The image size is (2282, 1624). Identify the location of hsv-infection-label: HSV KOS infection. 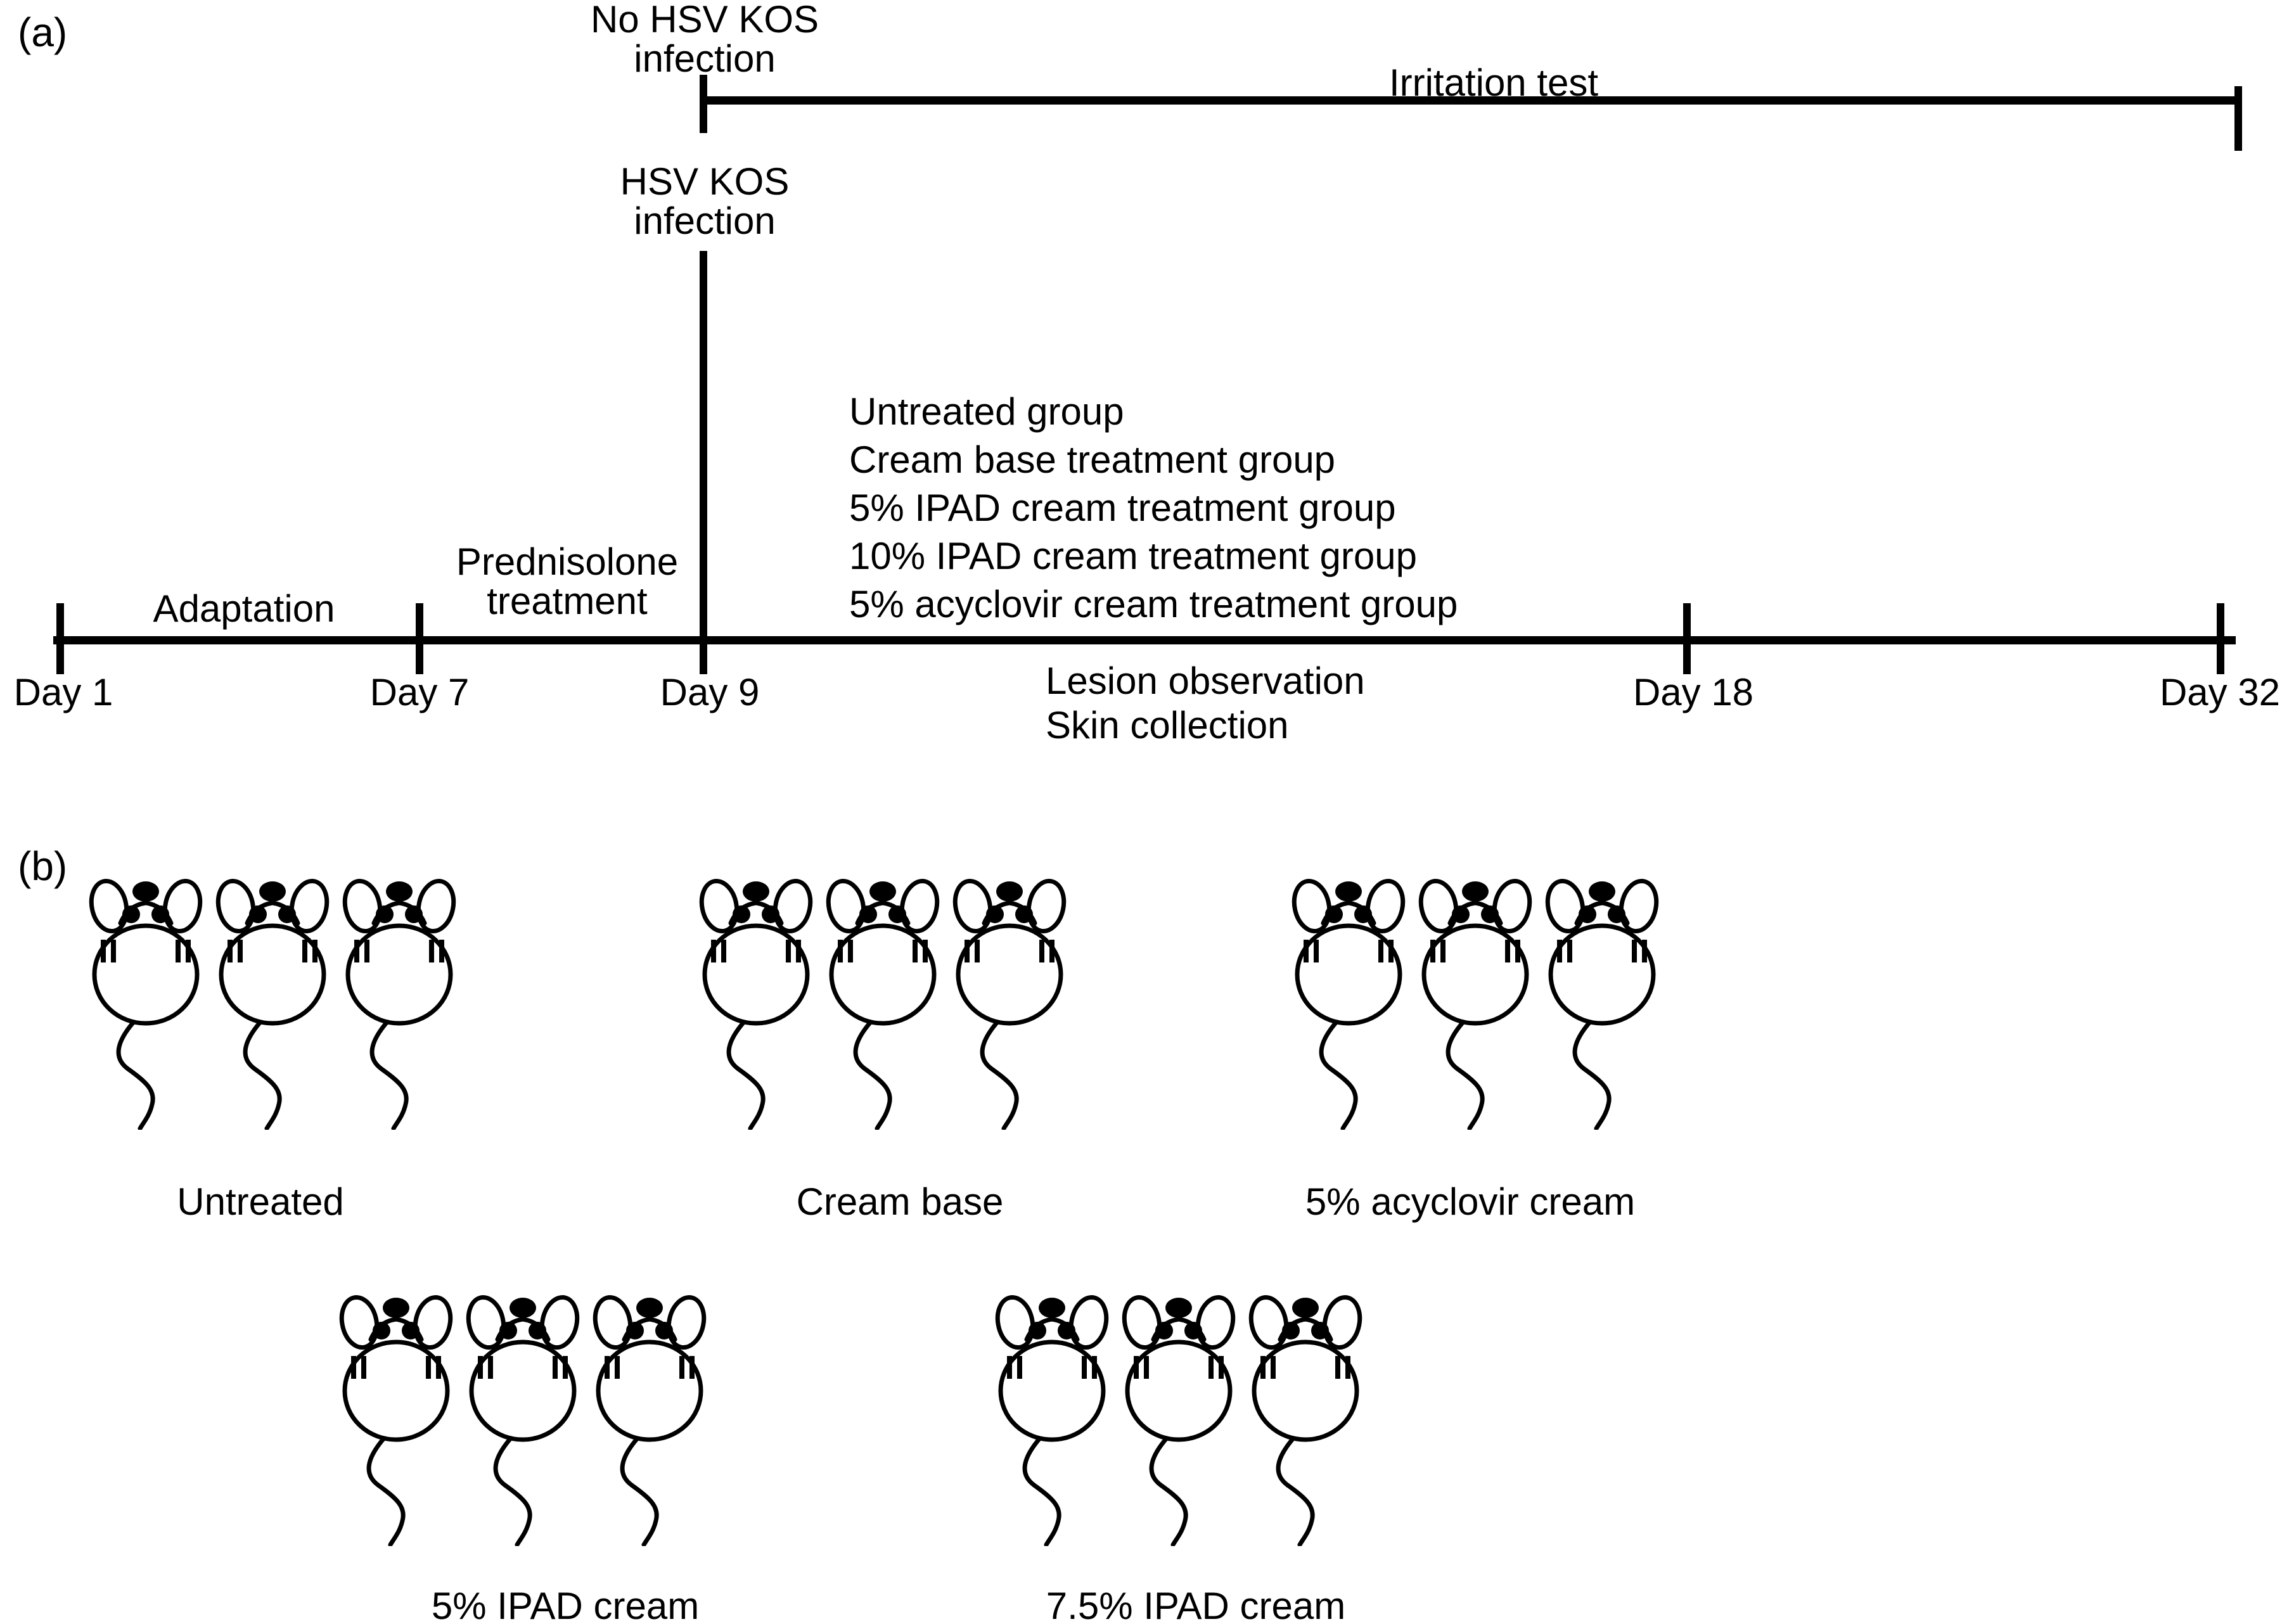
(705, 201).